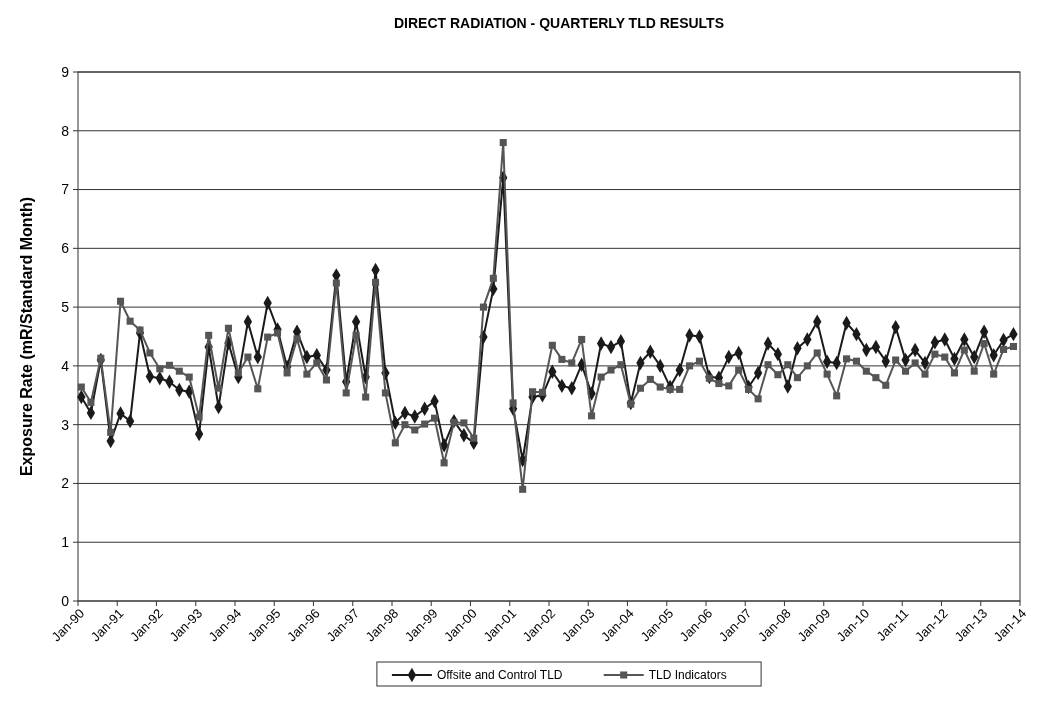 This screenshot has height=704, width=1046. What do you see at coordinates (65, 71) in the screenshot?
I see `y-tick-label: 9` at bounding box center [65, 71].